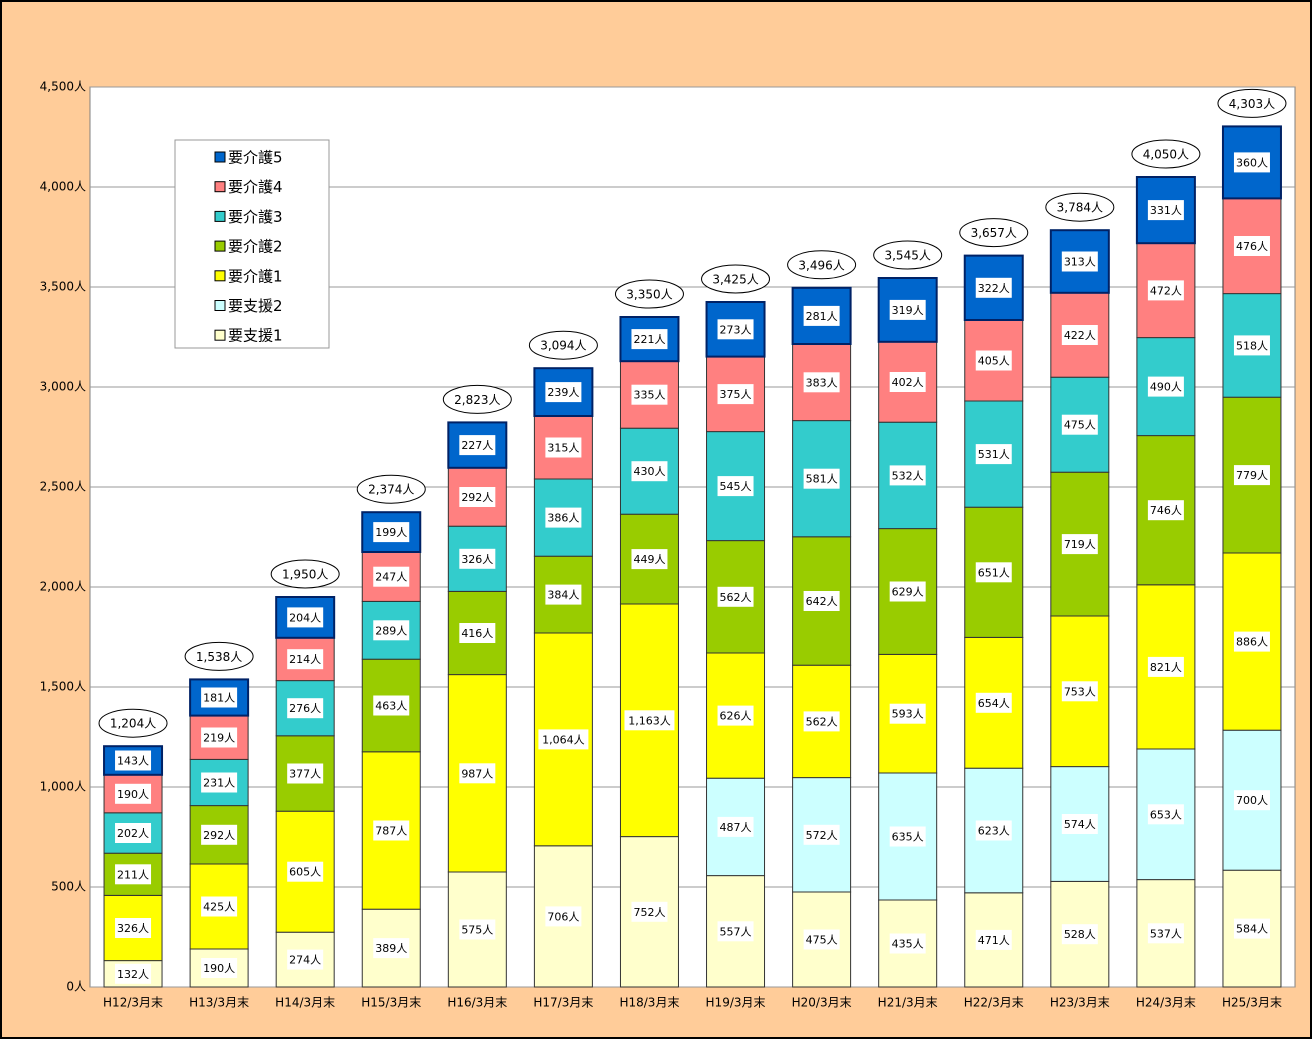  I want to click on value-label: 214人, so click(305, 659).